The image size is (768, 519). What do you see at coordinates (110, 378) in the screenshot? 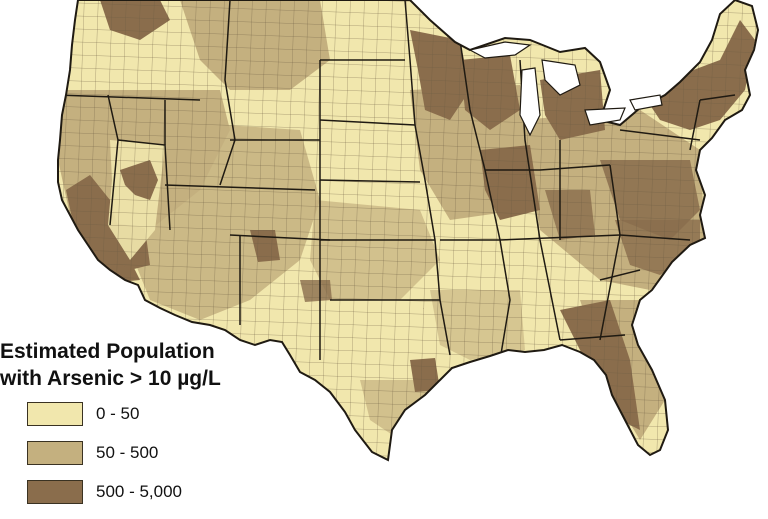
I see `legend-title-line2: with Arsenic > 10 µg/L` at bounding box center [110, 378].